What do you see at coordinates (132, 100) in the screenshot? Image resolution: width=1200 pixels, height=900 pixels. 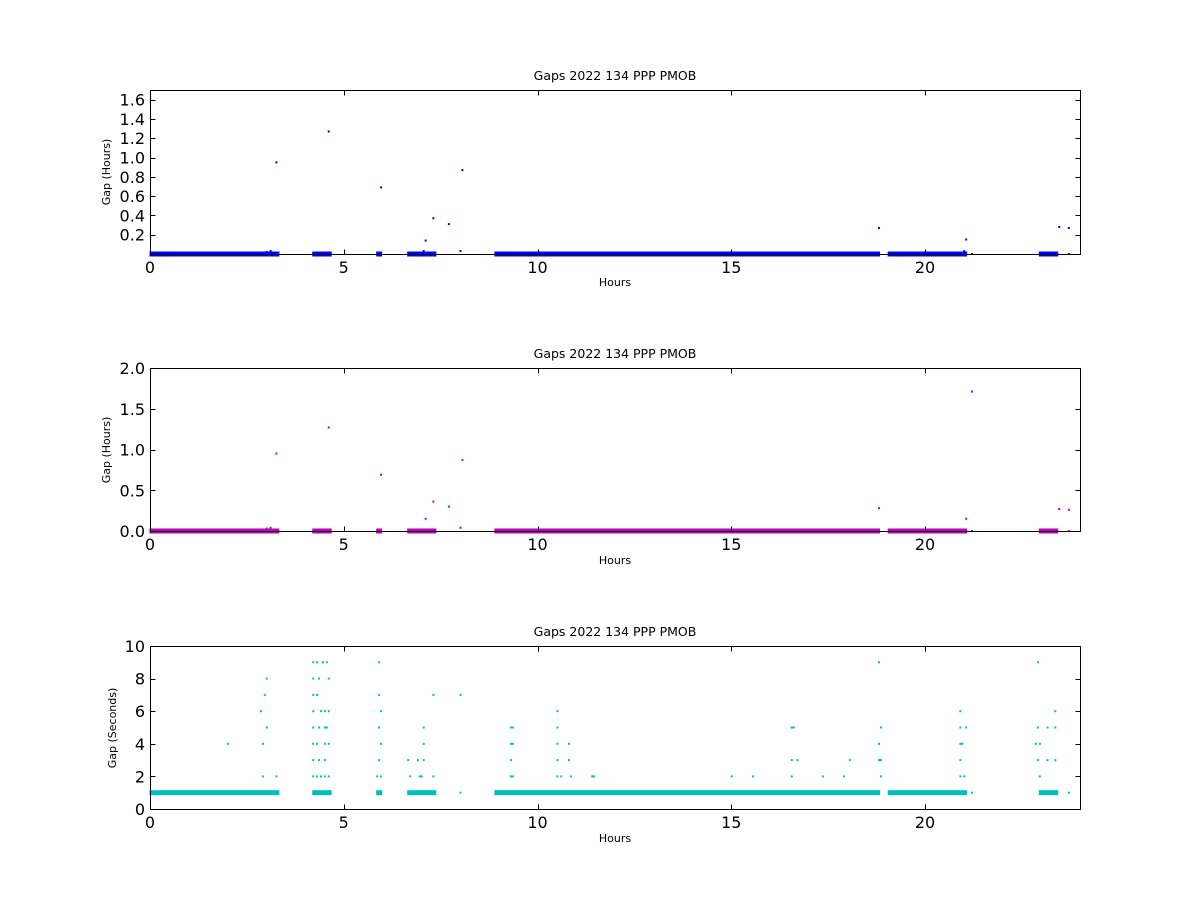 I see `y-tick-label: 1.6` at bounding box center [132, 100].